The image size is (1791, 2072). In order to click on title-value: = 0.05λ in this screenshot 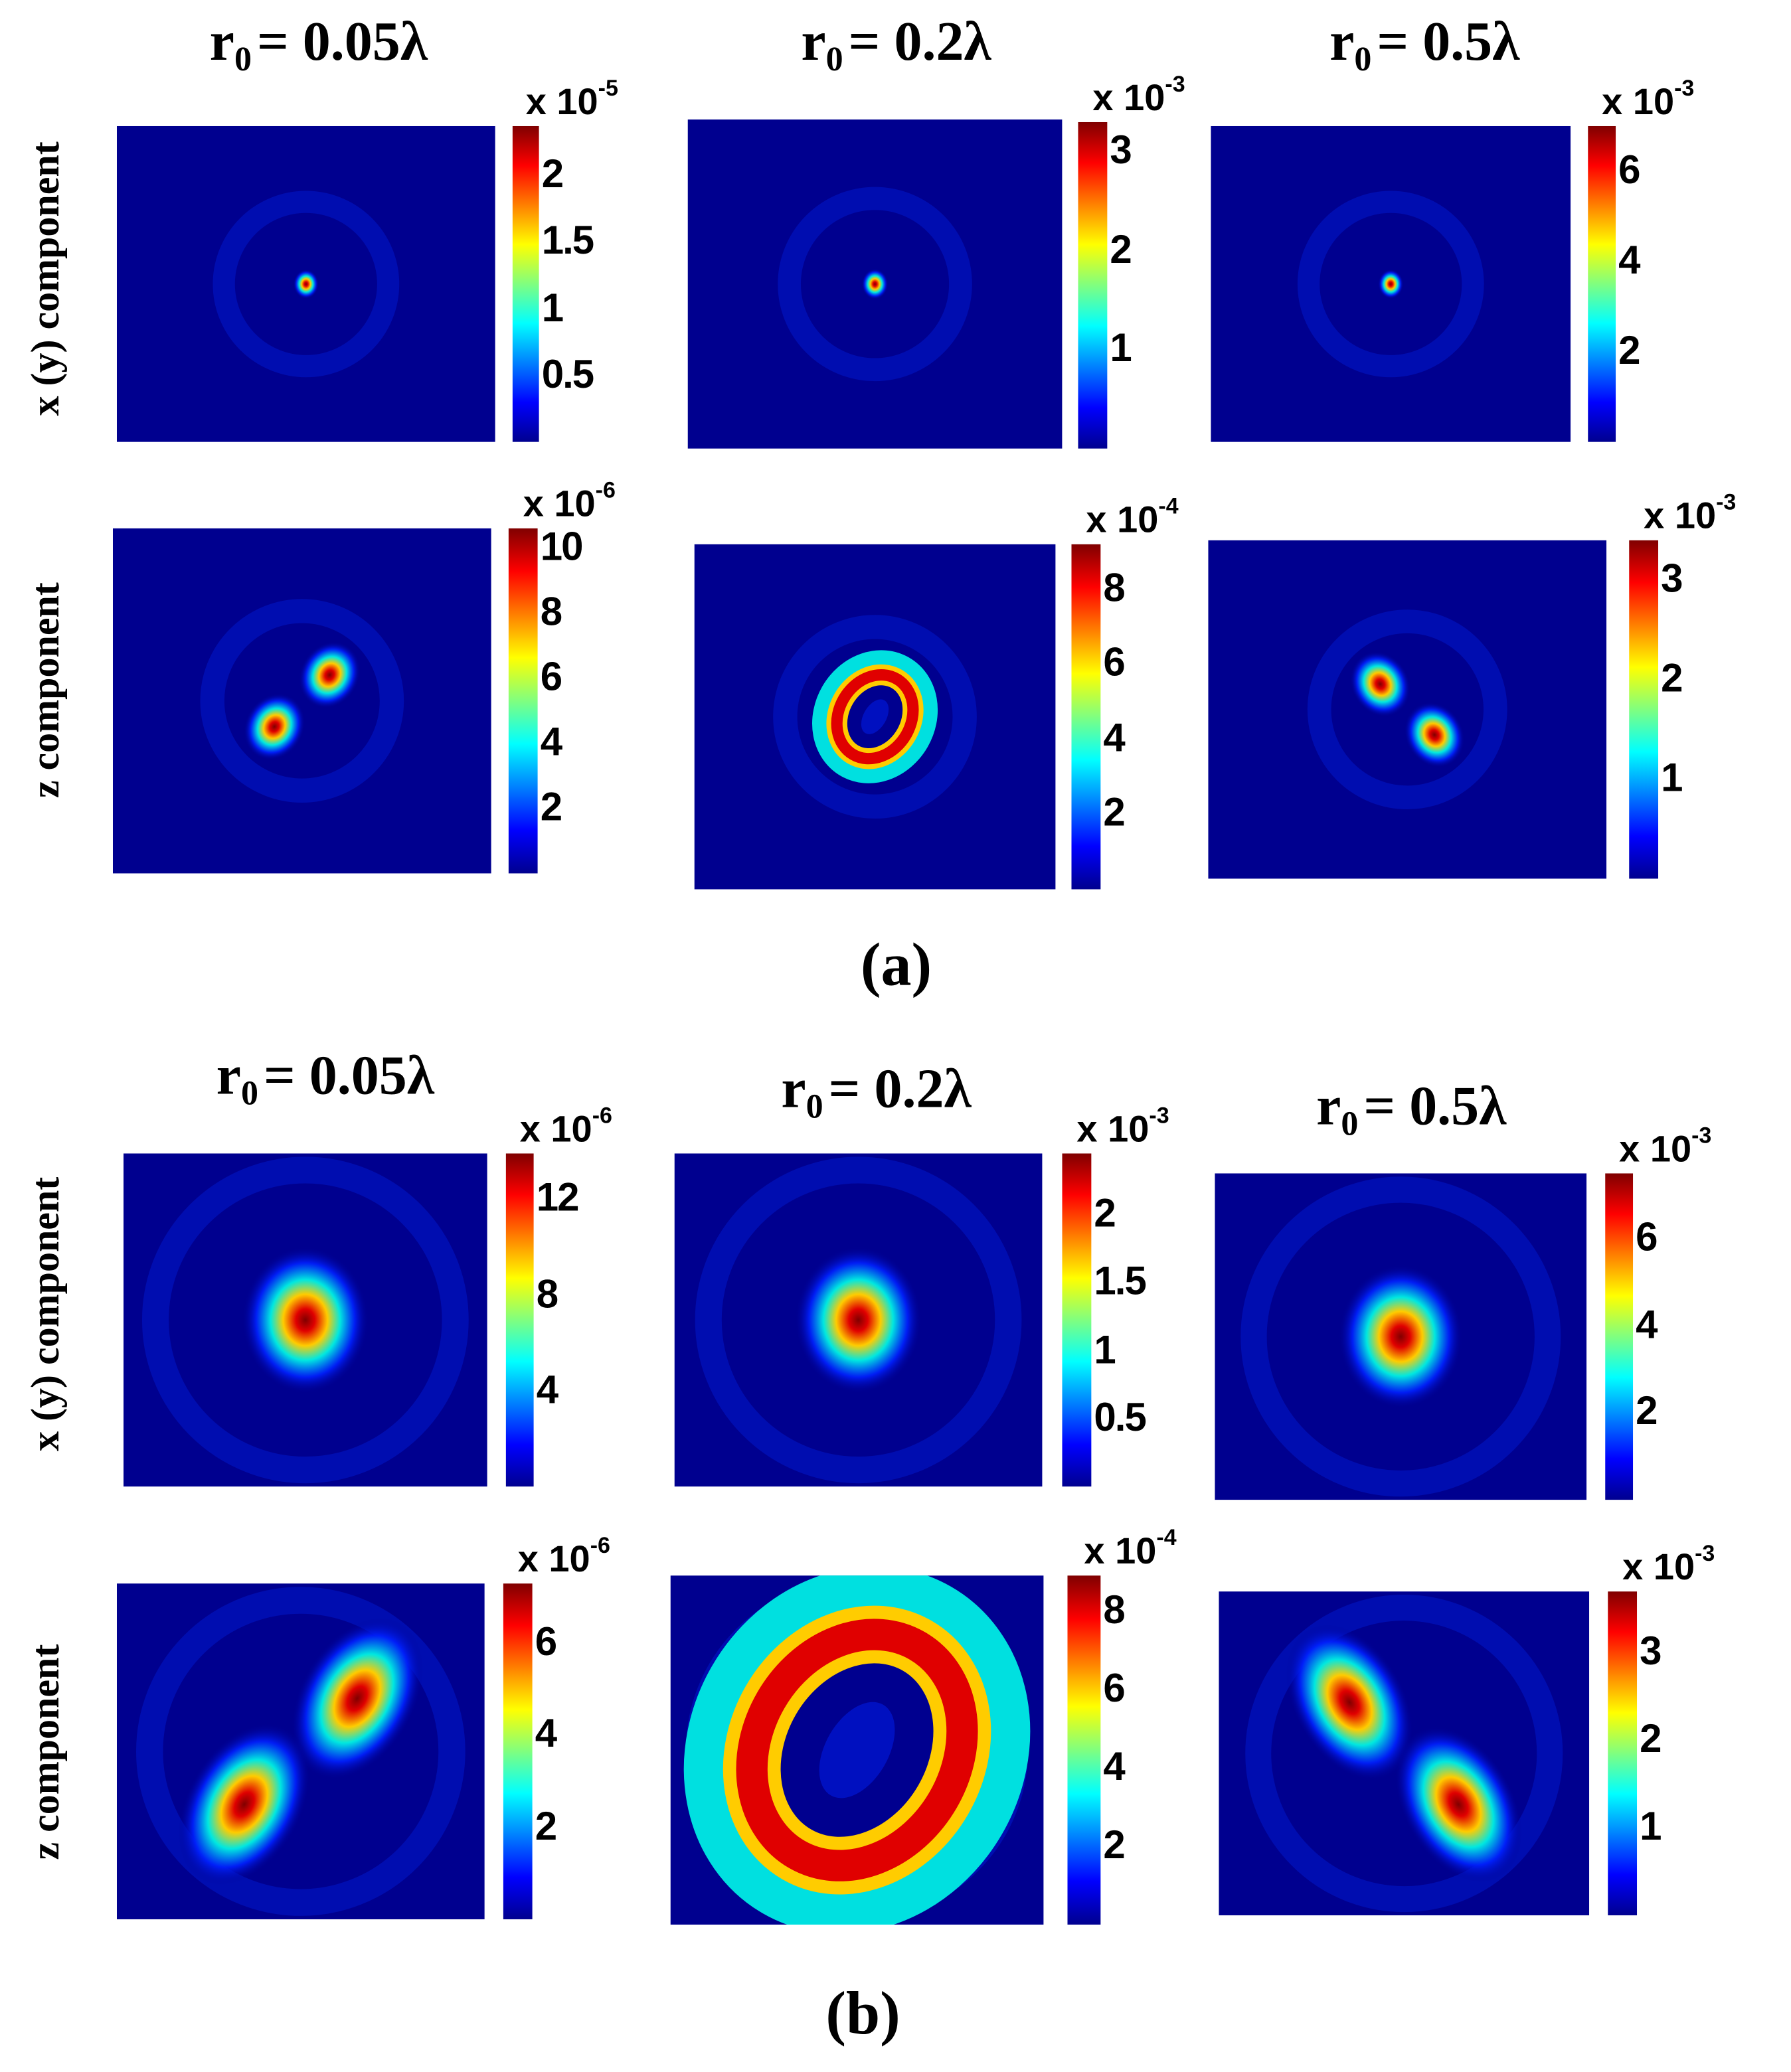, I will do `click(349, 1076)`.